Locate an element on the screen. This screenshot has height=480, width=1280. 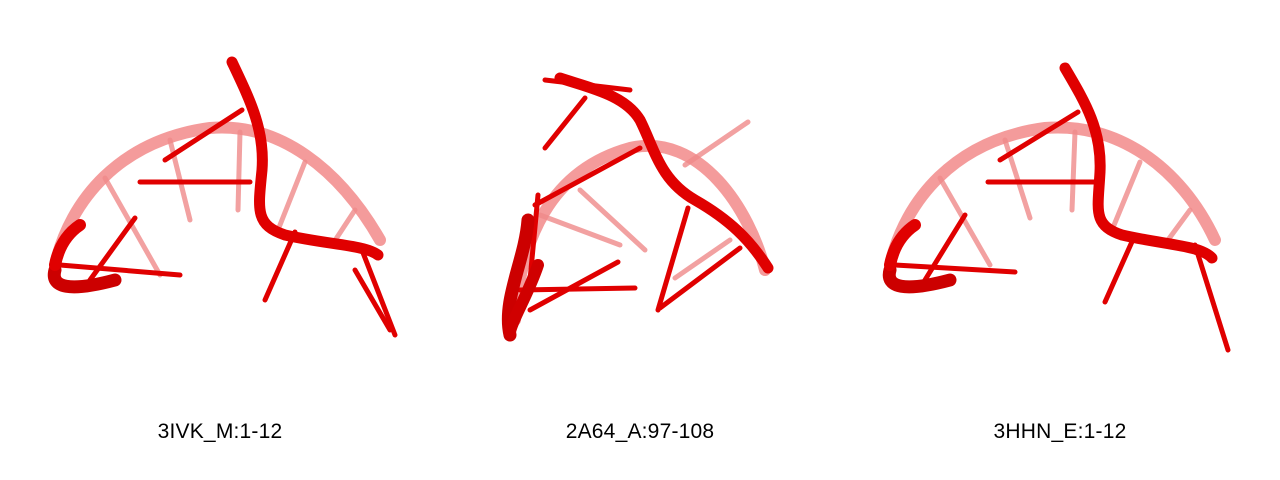
structure-caption-2: 2A64_A:97-108 is located at coordinates (640, 431).